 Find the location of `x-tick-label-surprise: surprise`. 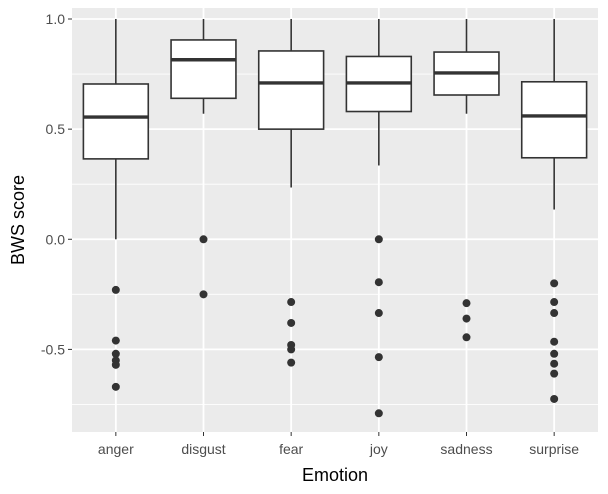

x-tick-label-surprise: surprise is located at coordinates (554, 449).